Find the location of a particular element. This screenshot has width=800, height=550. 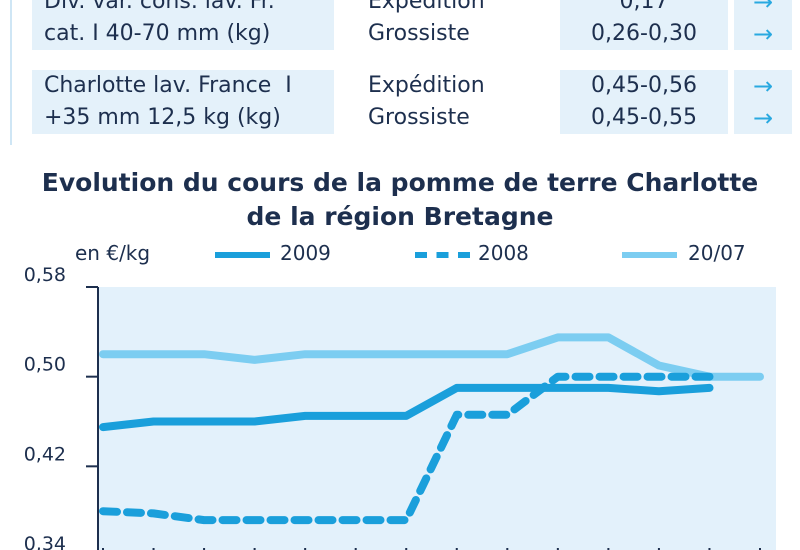

price-cell: 0,26-0,30 is located at coordinates (644, 34).